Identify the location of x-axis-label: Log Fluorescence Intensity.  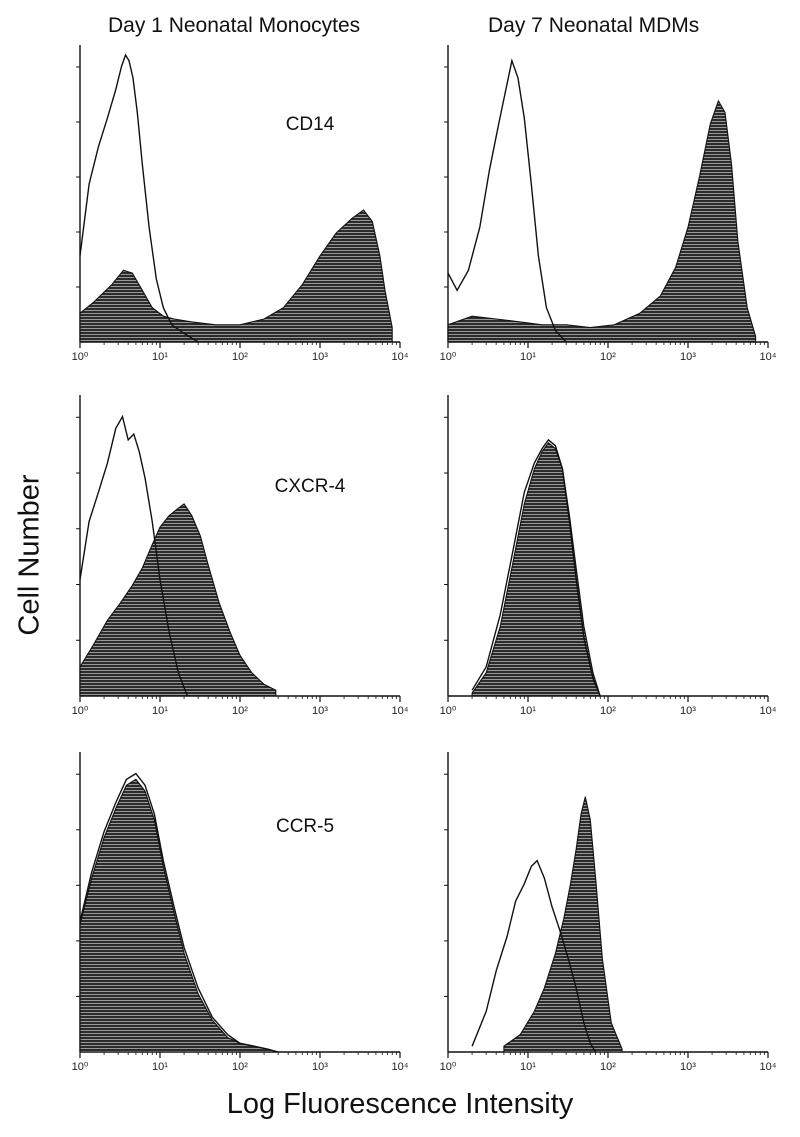
(400, 1104).